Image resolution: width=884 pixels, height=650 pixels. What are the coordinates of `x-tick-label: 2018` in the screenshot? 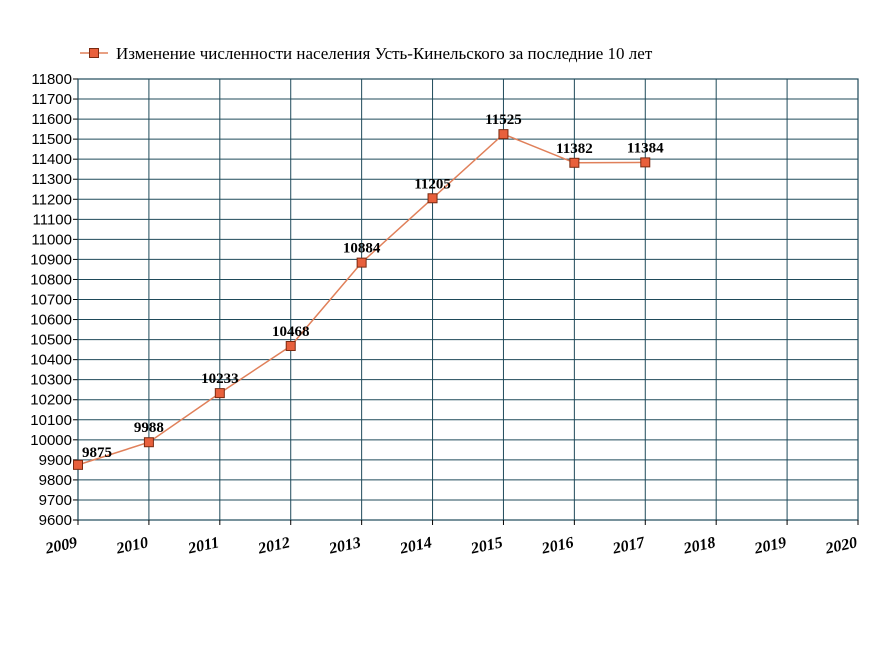 It's located at (699, 545).